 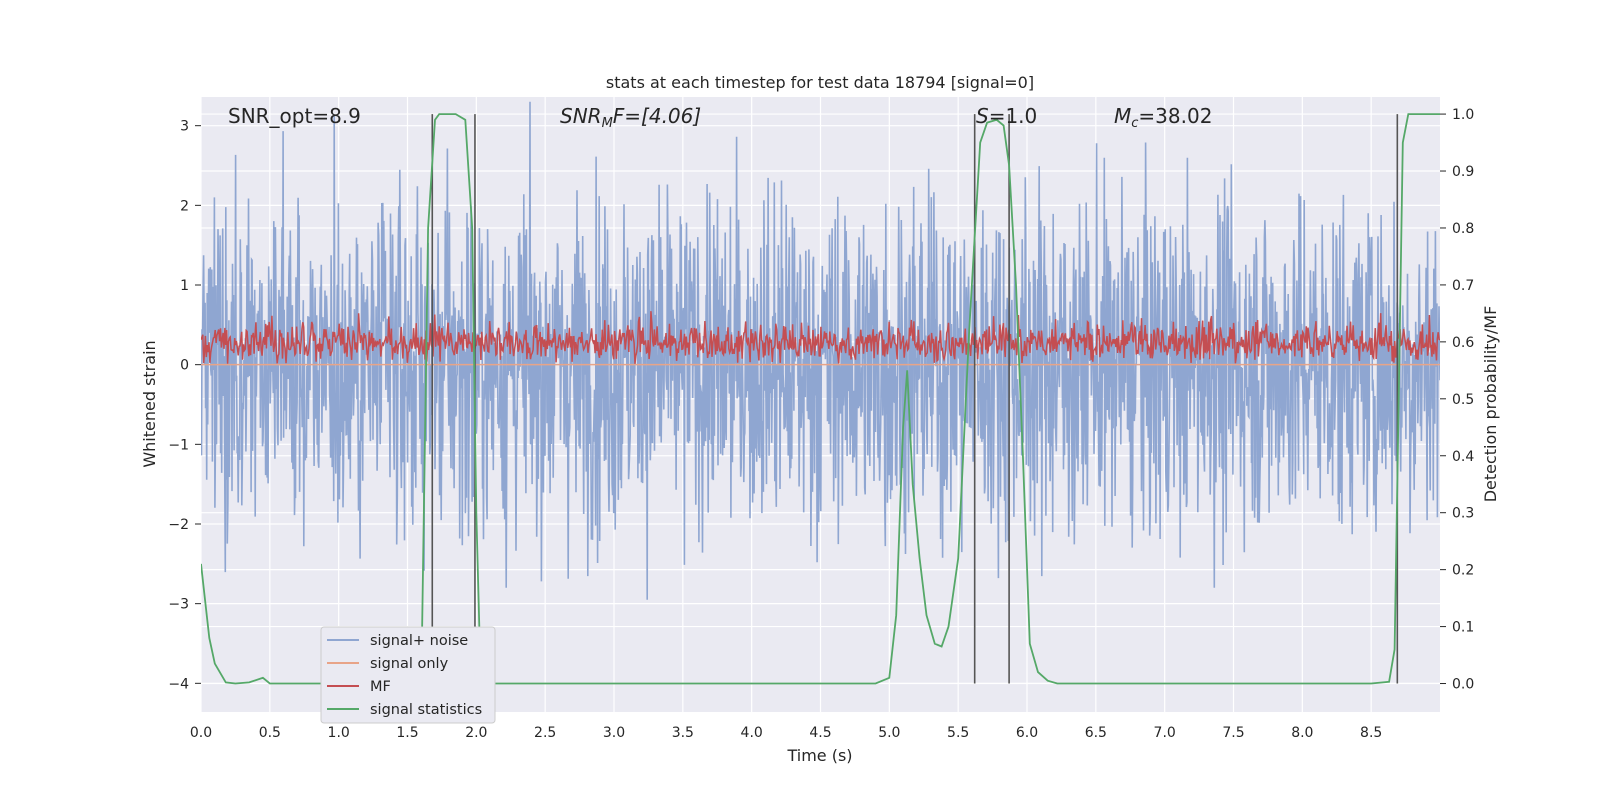 I want to click on y-tick-label: −2, so click(x=178, y=525).